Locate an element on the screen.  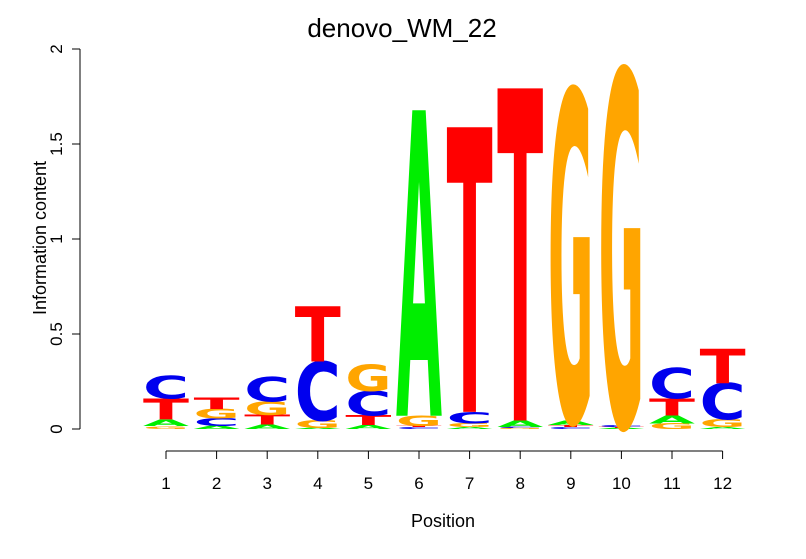
x-axis-label: Position is located at coordinates (443, 521).